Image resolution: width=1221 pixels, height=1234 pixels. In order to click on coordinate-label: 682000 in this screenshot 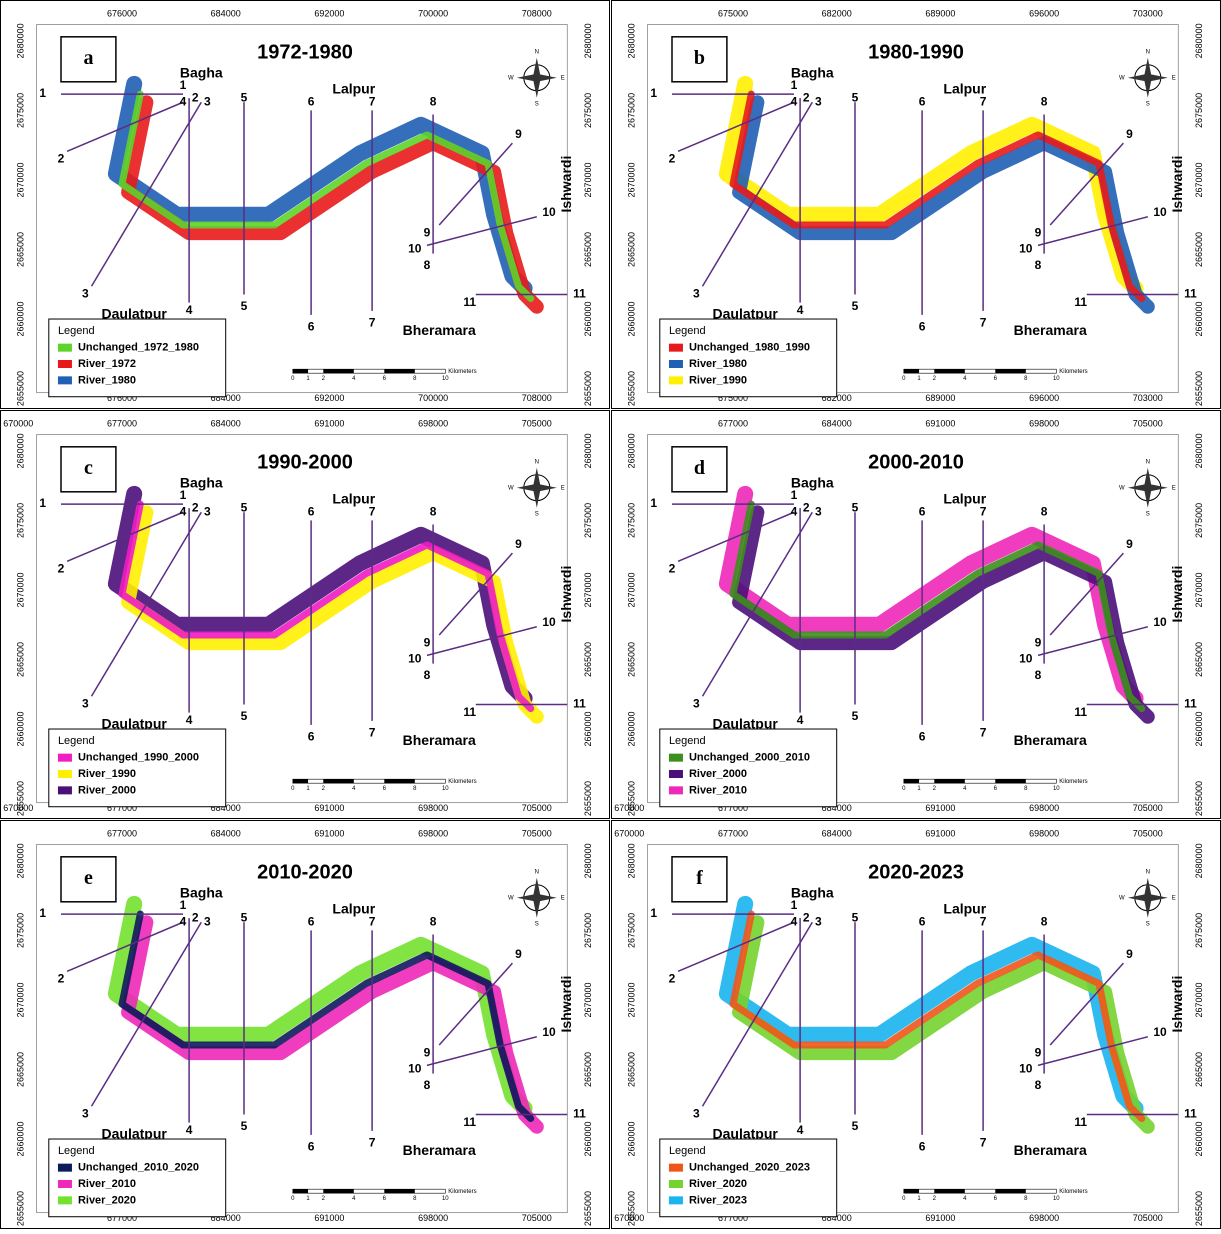, I will do `click(837, 398)`.